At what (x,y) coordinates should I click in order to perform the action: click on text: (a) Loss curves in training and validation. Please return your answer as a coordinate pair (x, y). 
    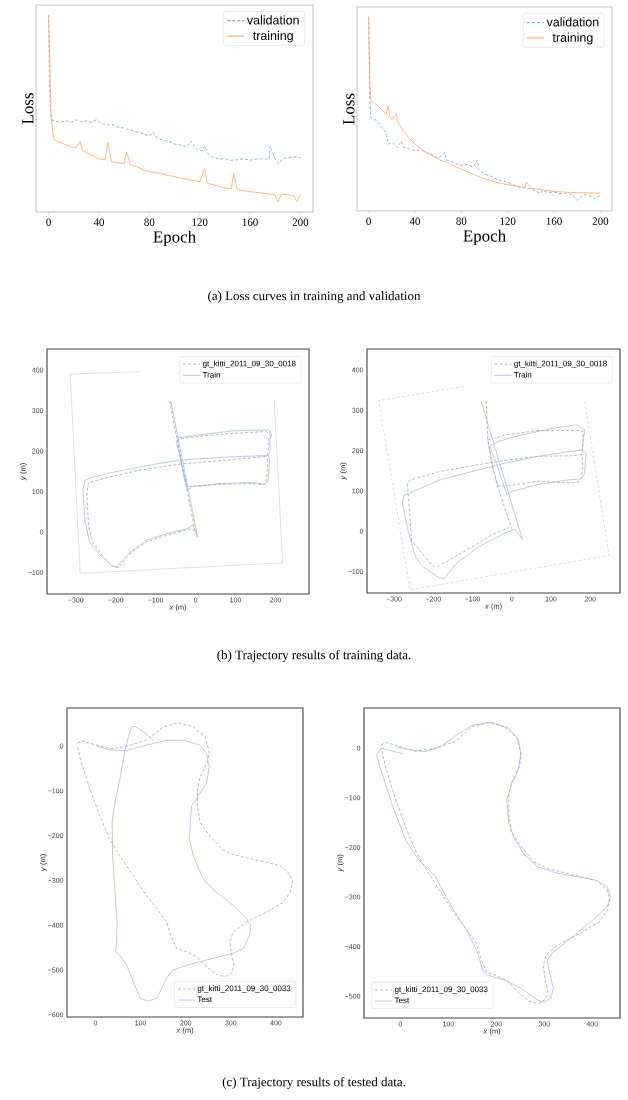
    Looking at the image, I should click on (314, 297).